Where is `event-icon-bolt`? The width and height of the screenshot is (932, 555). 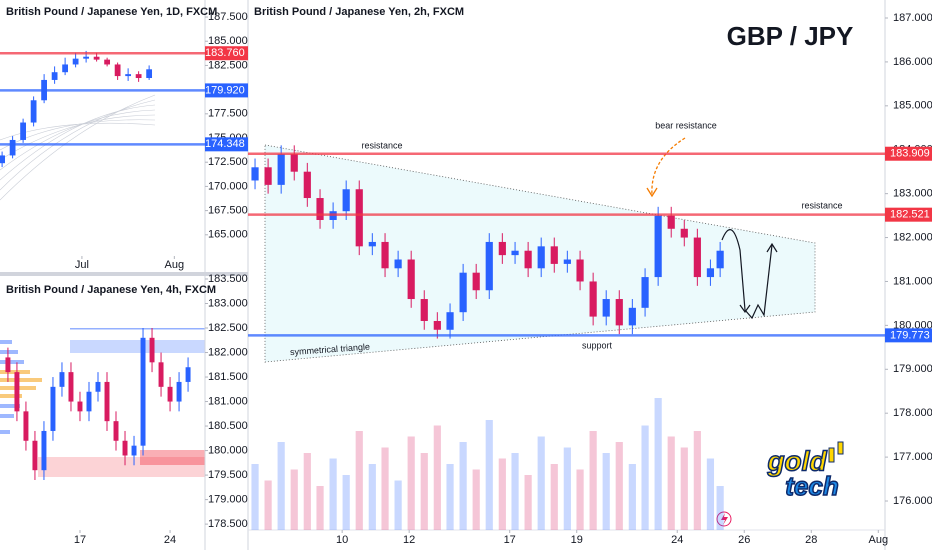 event-icon-bolt is located at coordinates (724, 519).